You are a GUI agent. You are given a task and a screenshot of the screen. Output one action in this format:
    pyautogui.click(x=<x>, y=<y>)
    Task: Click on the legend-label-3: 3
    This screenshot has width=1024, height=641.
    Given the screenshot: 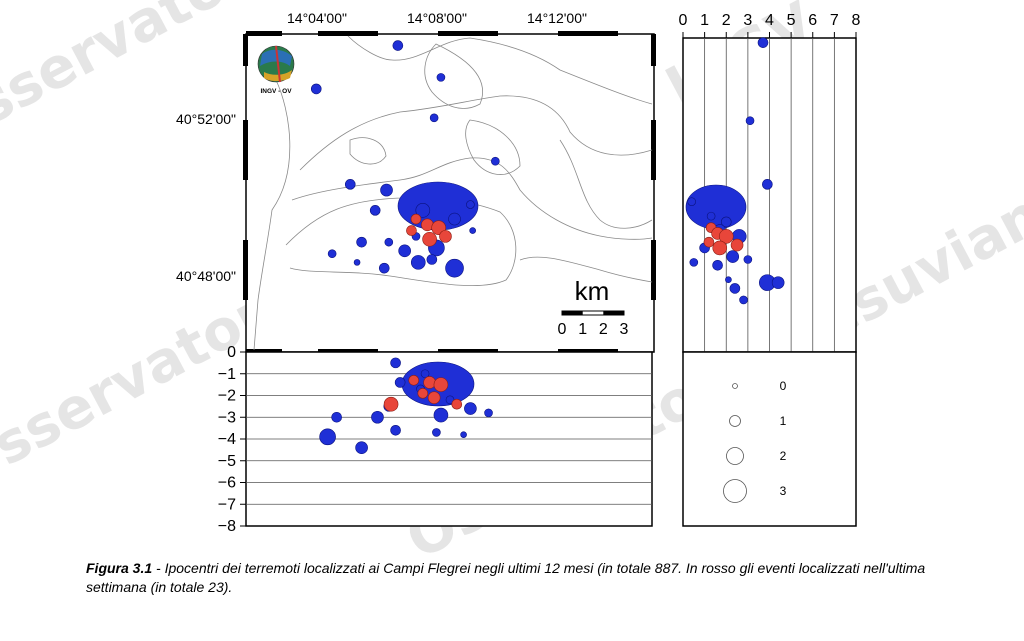 What is the action you would take?
    pyautogui.click(x=783, y=491)
    